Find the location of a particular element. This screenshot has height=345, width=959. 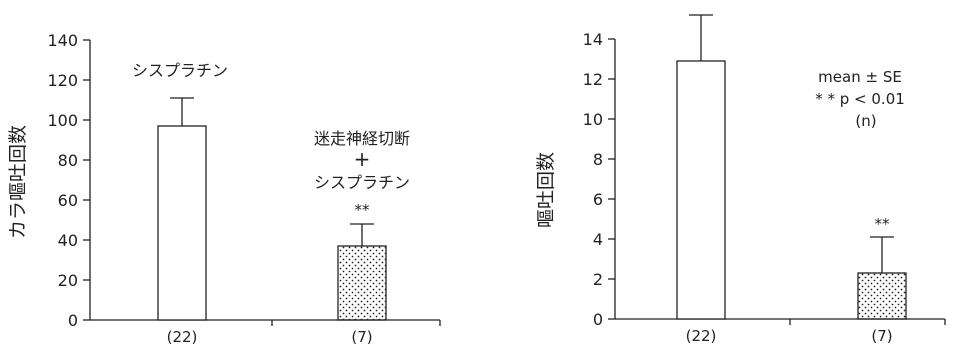

right-y-tick-label: 14 is located at coordinates (593, 39).